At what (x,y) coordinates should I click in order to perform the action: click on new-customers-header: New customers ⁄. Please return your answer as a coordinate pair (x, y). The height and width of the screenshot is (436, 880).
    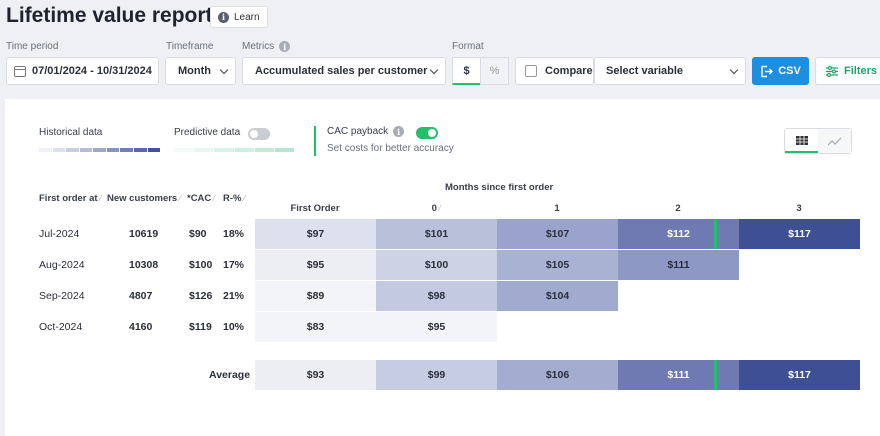
    Looking at the image, I should click on (144, 198).